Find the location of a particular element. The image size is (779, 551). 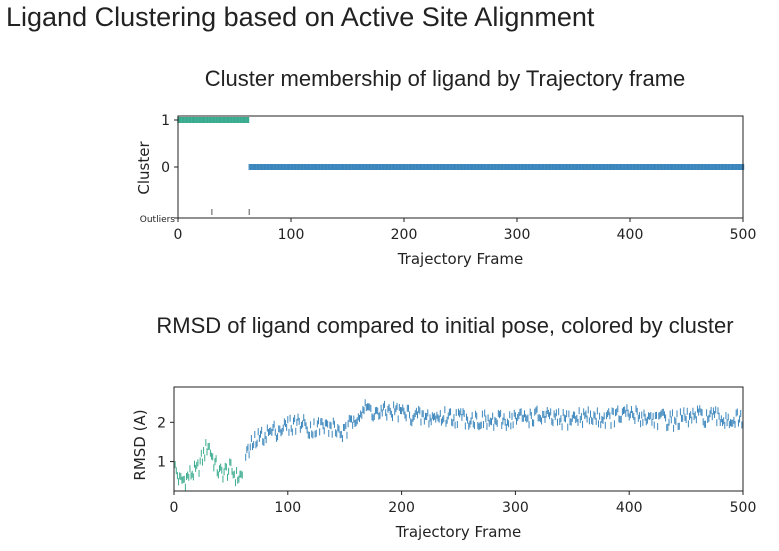

x-tick-label: 500 is located at coordinates (743, 508).